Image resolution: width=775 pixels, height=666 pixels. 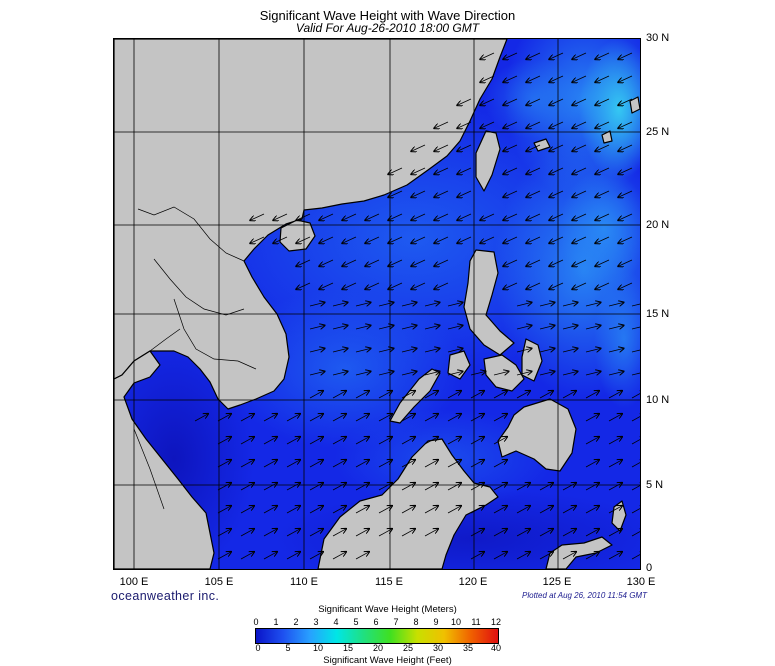 What do you see at coordinates (316, 622) in the screenshot?
I see `meter-tick: 3` at bounding box center [316, 622].